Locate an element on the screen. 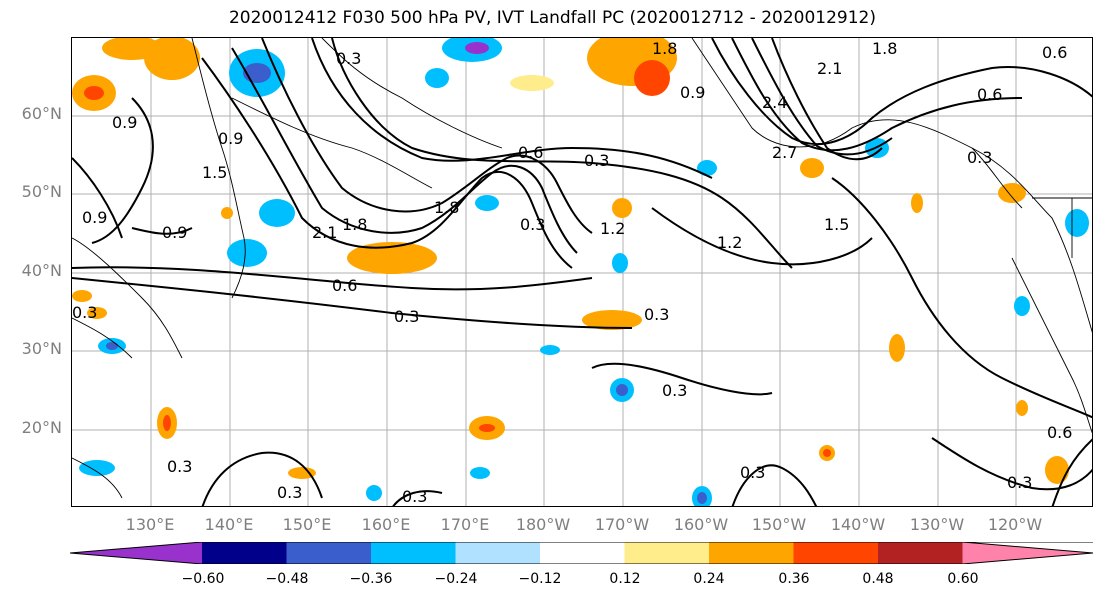  lon-label: 120°W is located at coordinates (1015, 524).